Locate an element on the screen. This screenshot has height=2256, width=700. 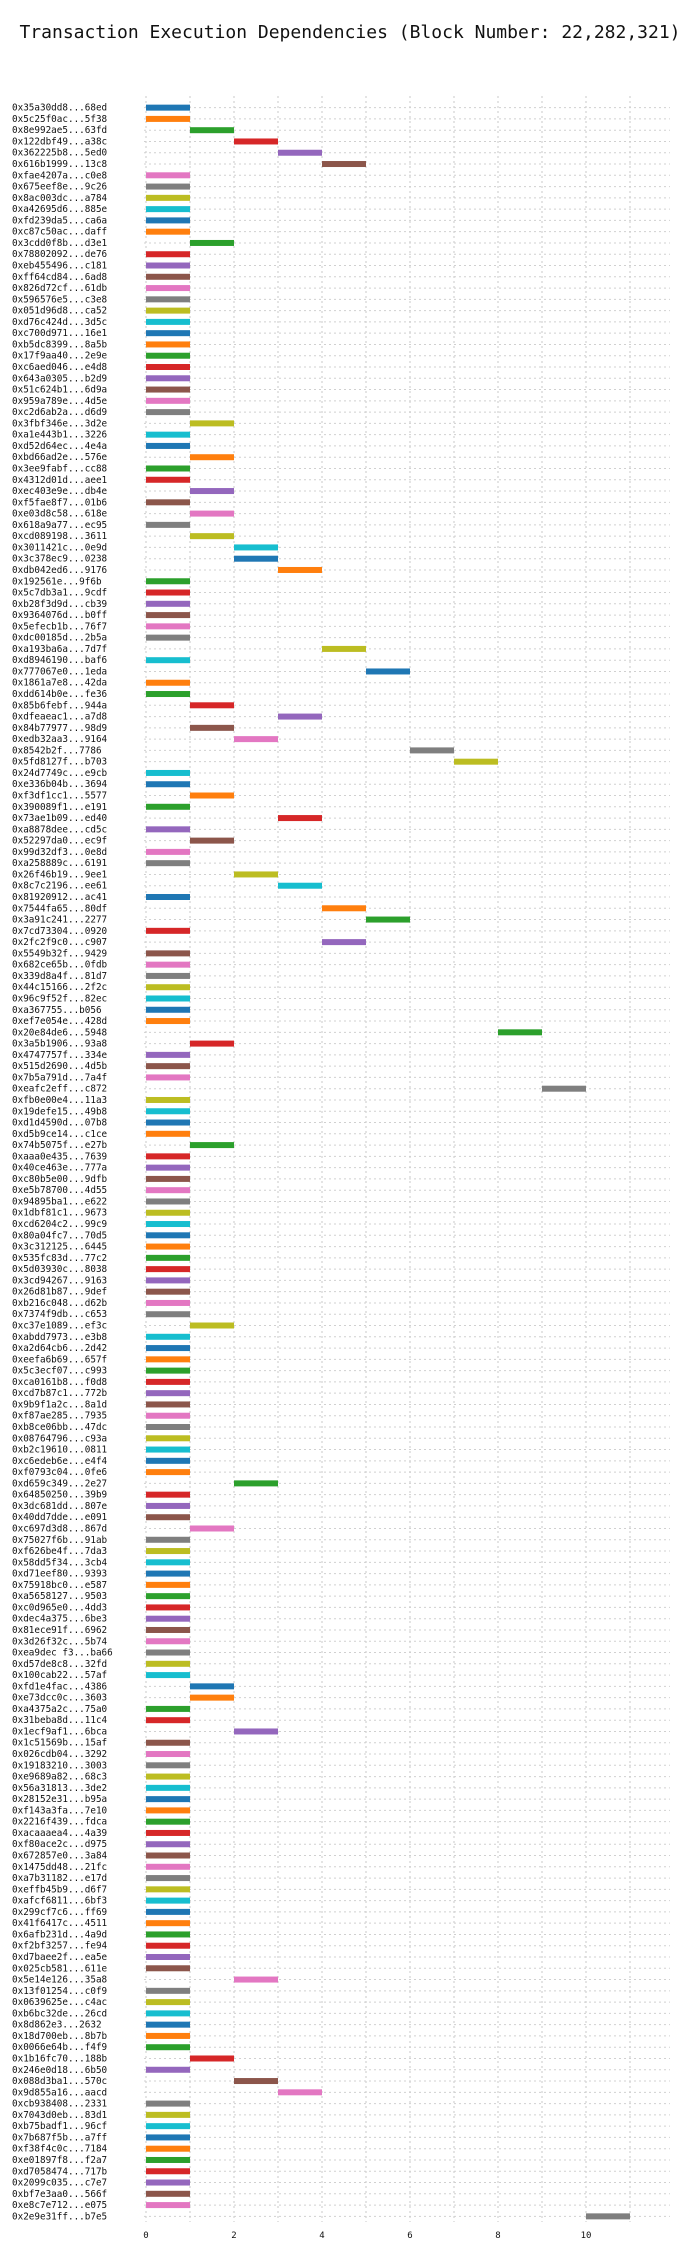
transaction-label: 0x7b687f5b...a7ff is located at coordinates (59, 2137).